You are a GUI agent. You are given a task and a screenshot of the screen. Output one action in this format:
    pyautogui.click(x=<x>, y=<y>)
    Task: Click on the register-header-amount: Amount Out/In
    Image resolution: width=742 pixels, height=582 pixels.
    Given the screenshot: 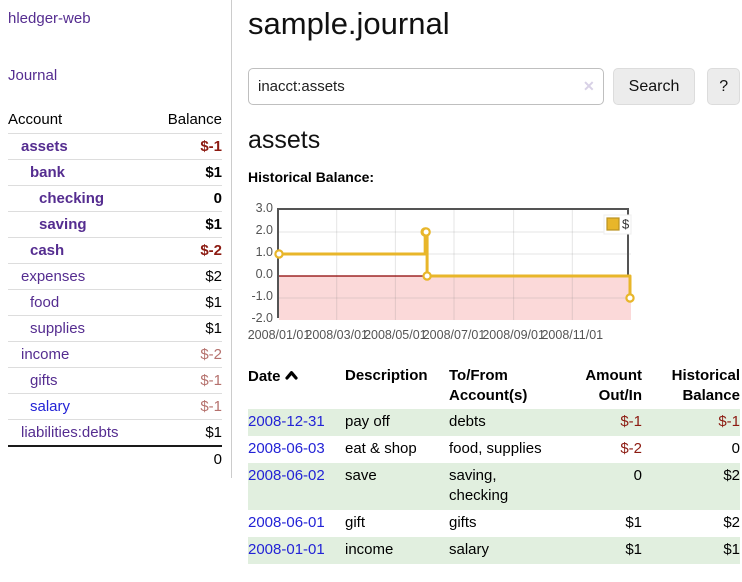 What is the action you would take?
    pyautogui.click(x=604, y=386)
    